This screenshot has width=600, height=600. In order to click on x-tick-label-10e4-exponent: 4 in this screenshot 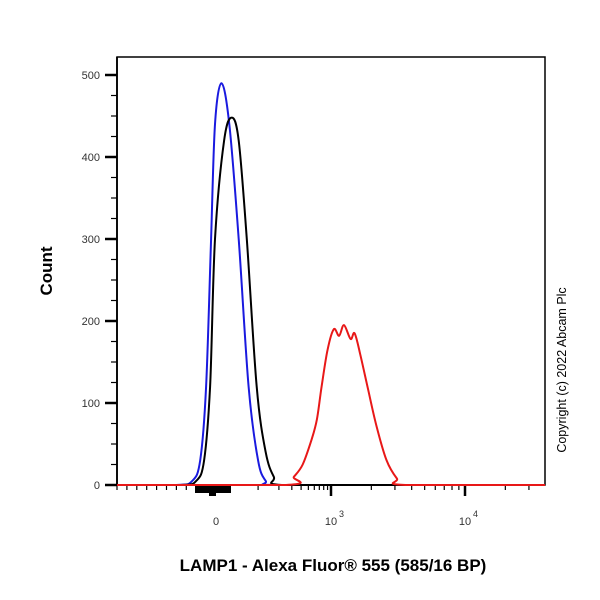, I will do `click(475, 514)`.